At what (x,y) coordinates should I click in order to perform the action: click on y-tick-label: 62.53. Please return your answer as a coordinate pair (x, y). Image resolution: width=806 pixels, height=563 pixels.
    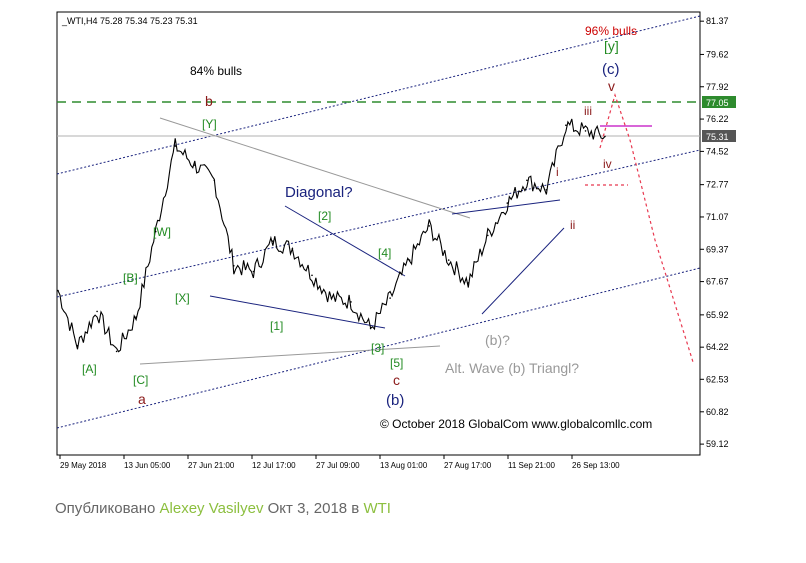
    Looking at the image, I should click on (717, 379).